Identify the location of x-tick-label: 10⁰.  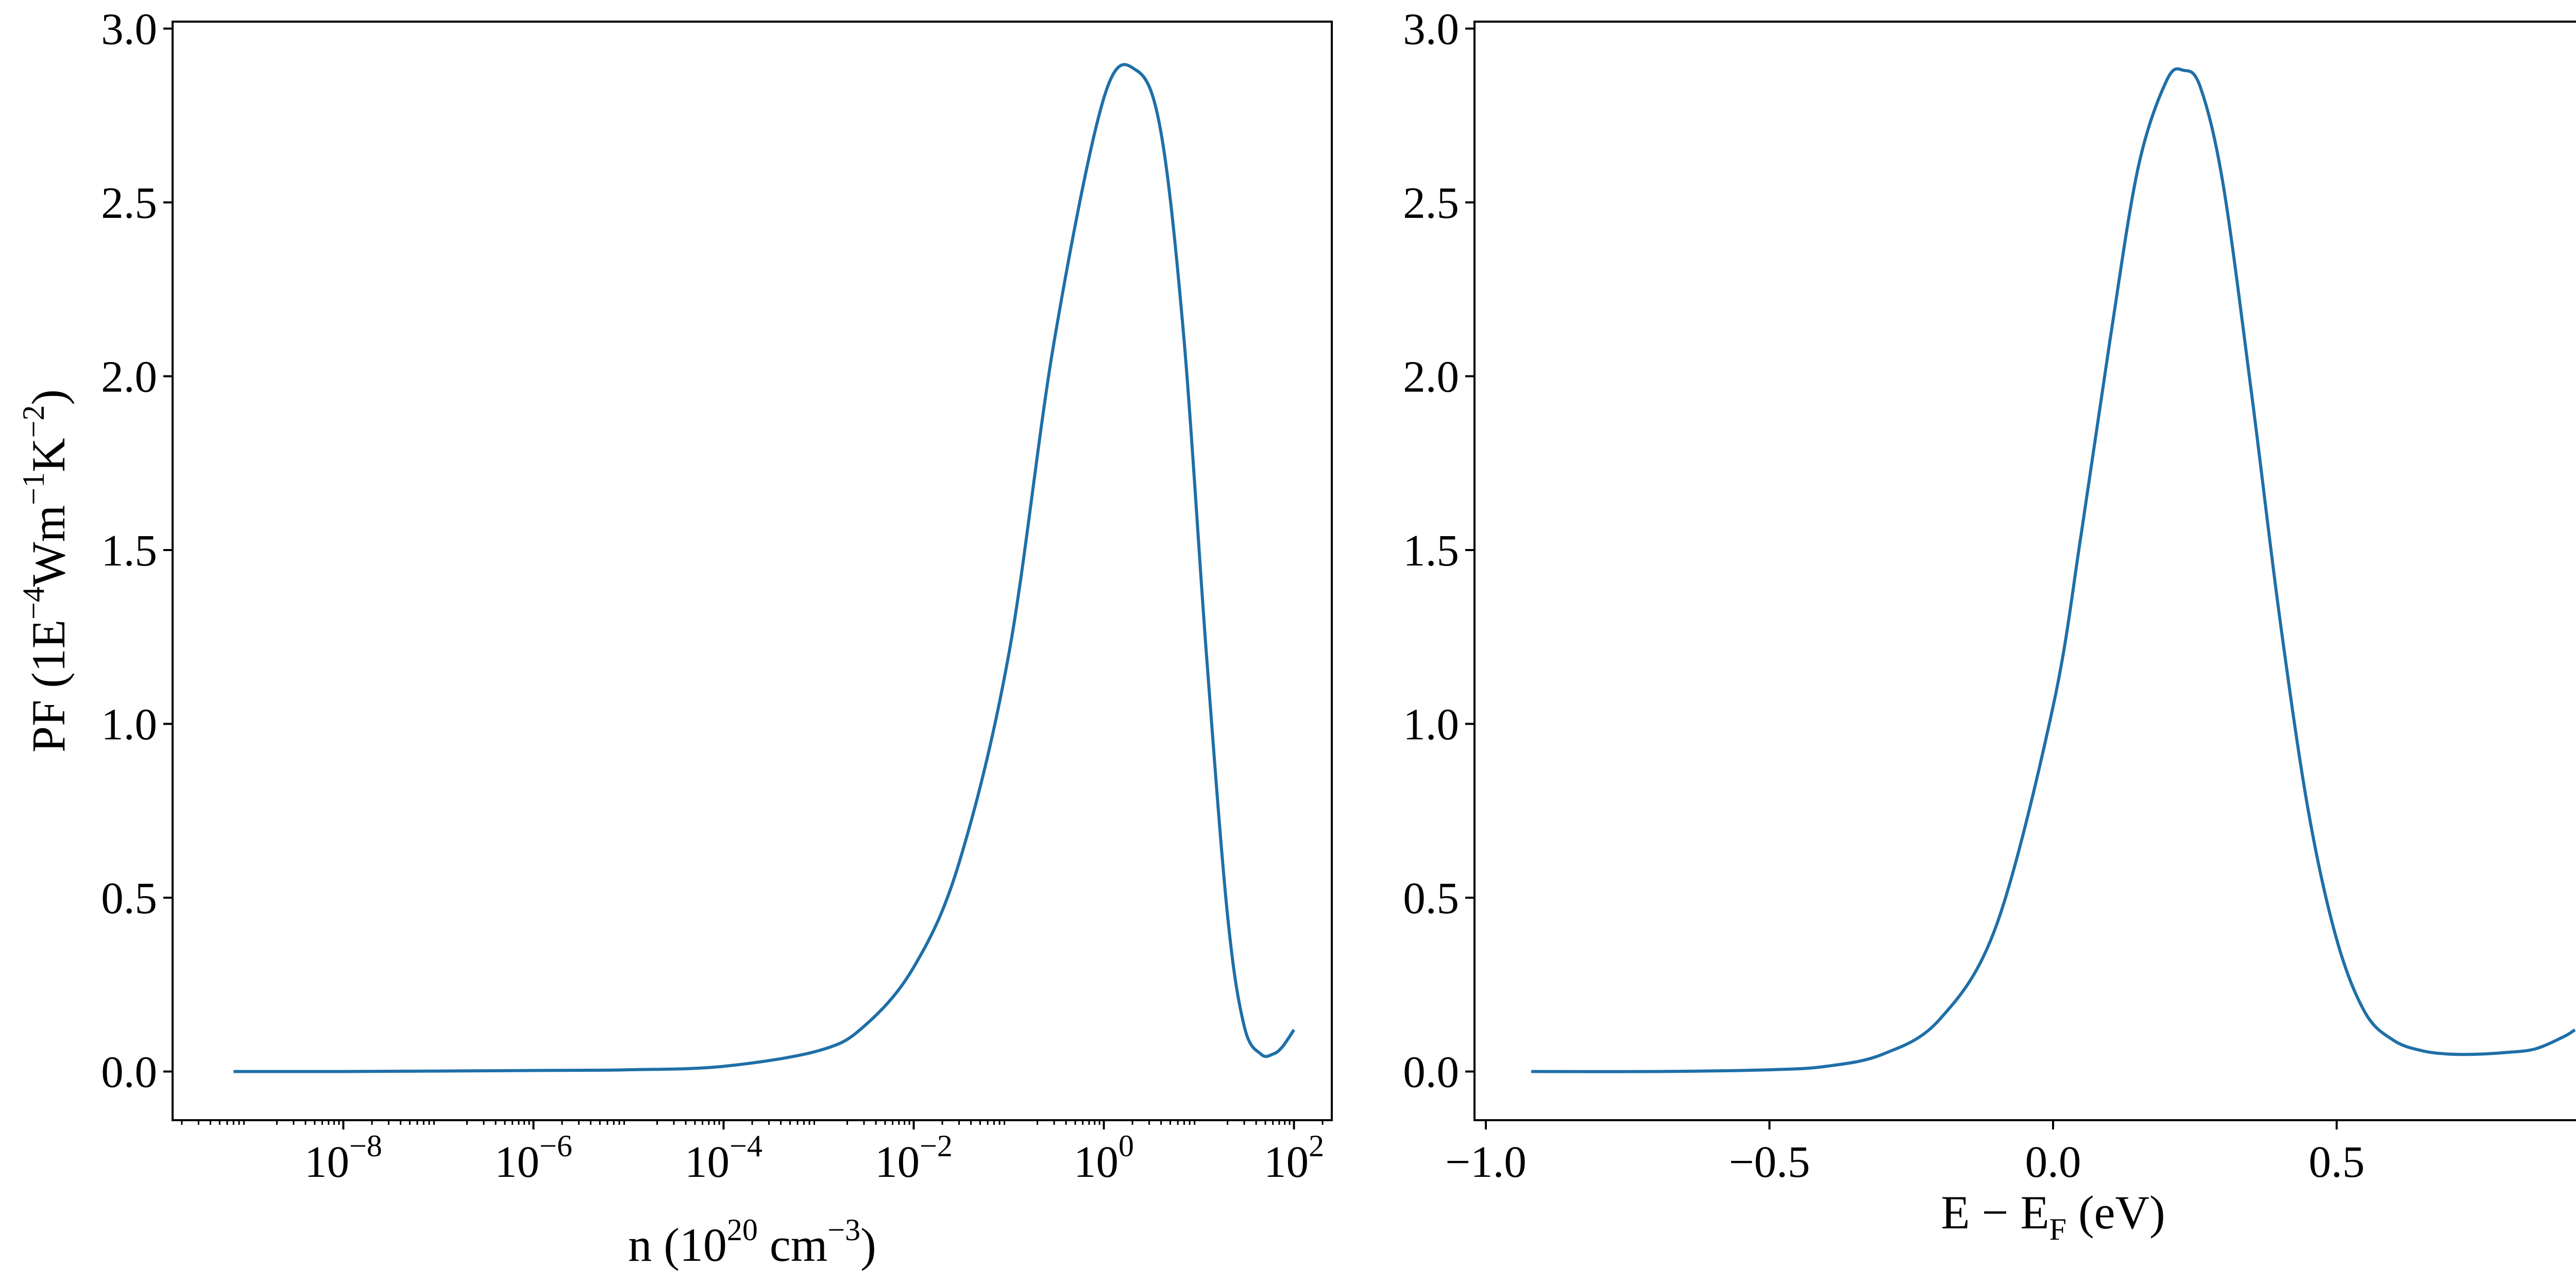
(1104, 1158).